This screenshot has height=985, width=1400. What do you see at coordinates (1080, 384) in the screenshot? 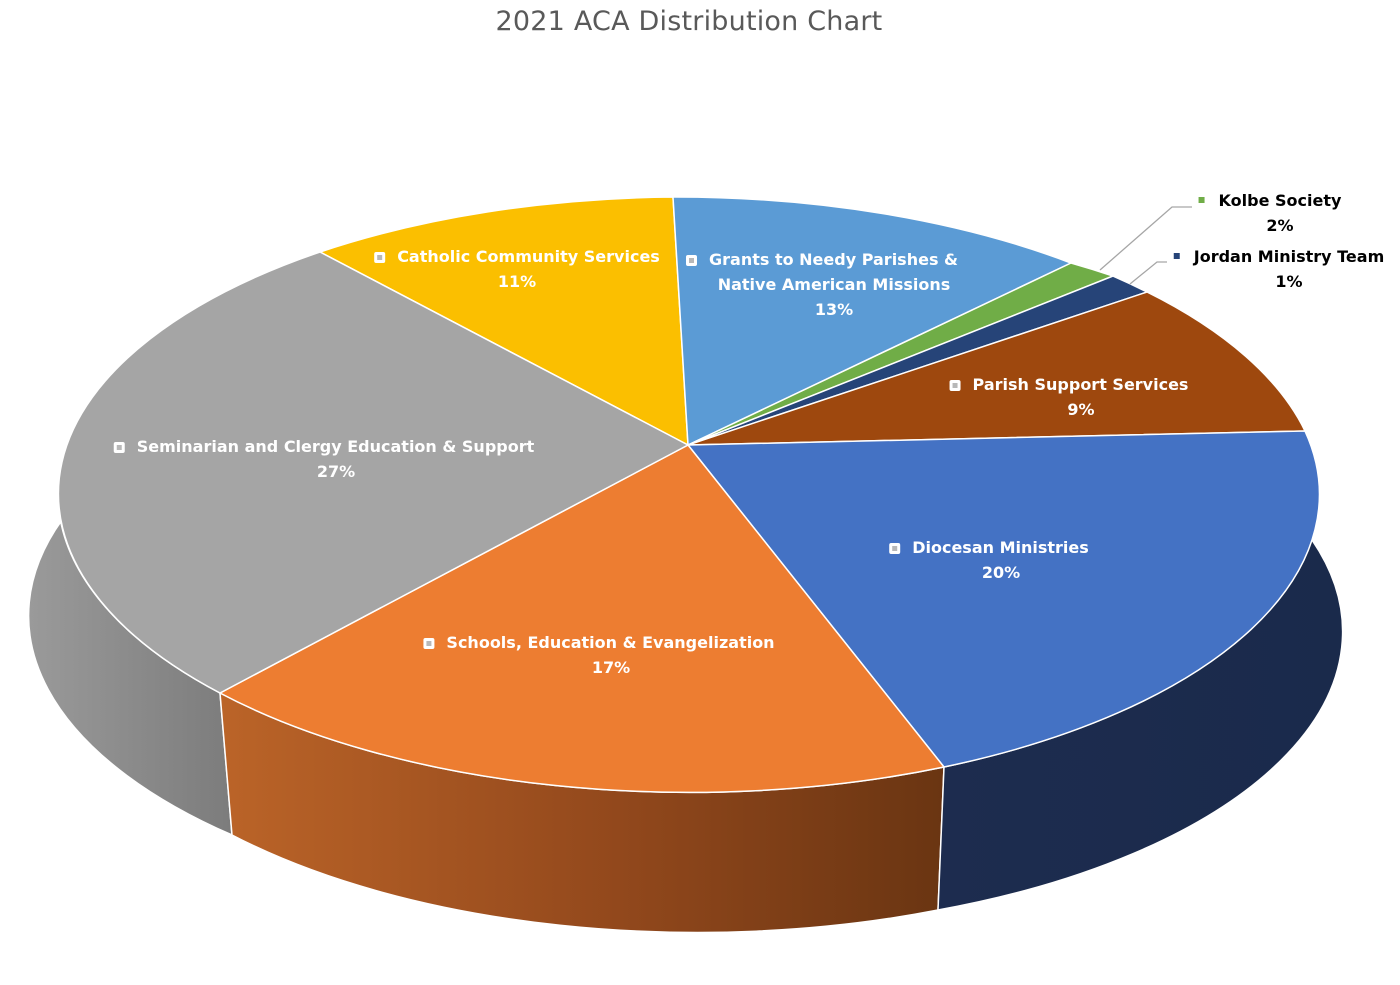
I see `label-name: Parish Support Services` at bounding box center [1080, 384].